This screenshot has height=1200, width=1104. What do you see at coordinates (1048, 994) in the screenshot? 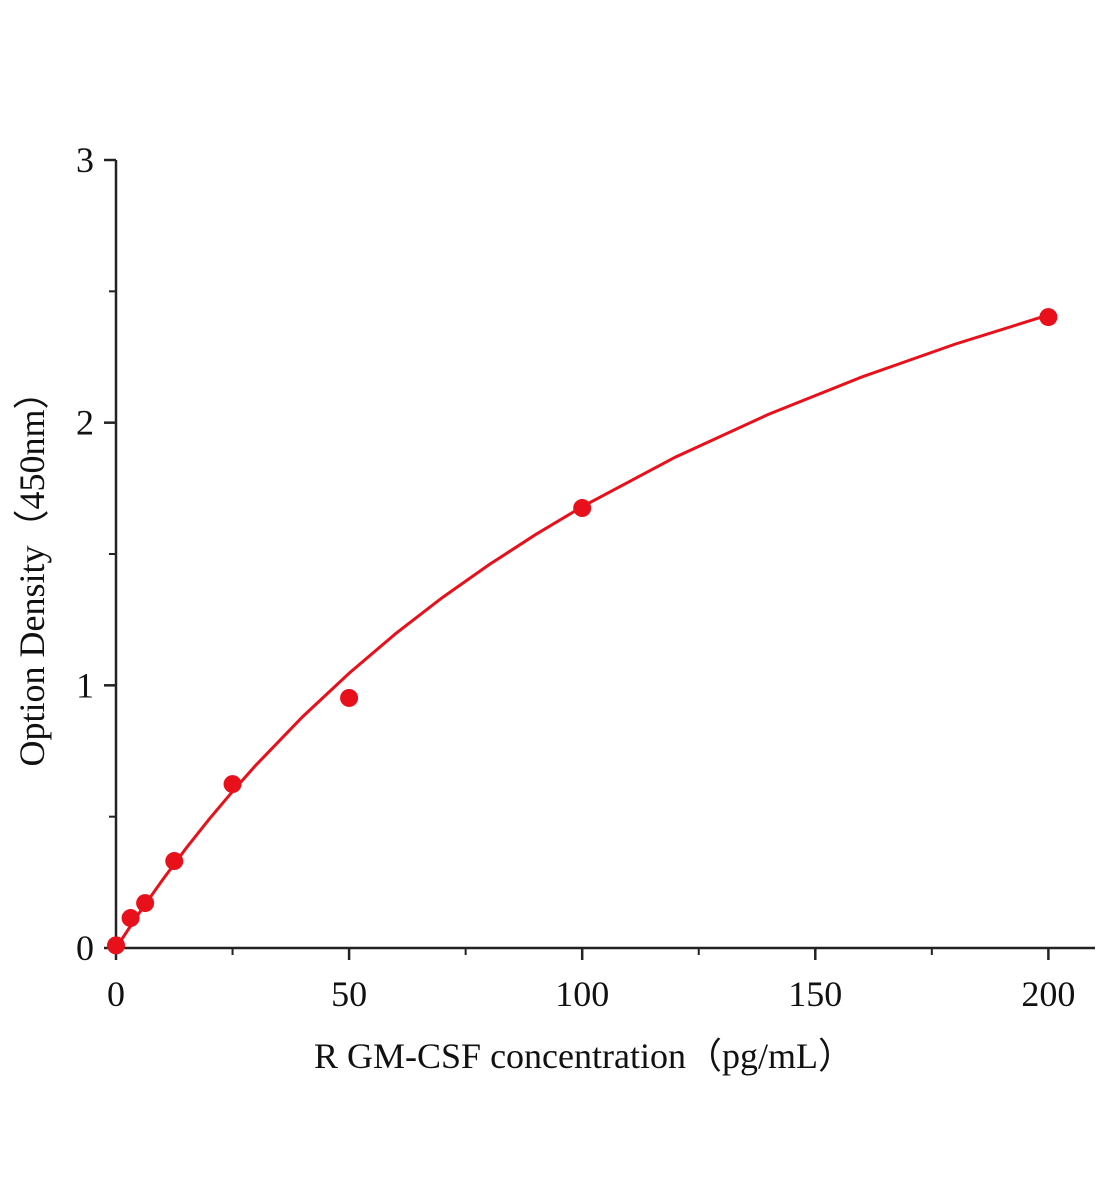
I see `x-tick-label: 200` at bounding box center [1048, 994].